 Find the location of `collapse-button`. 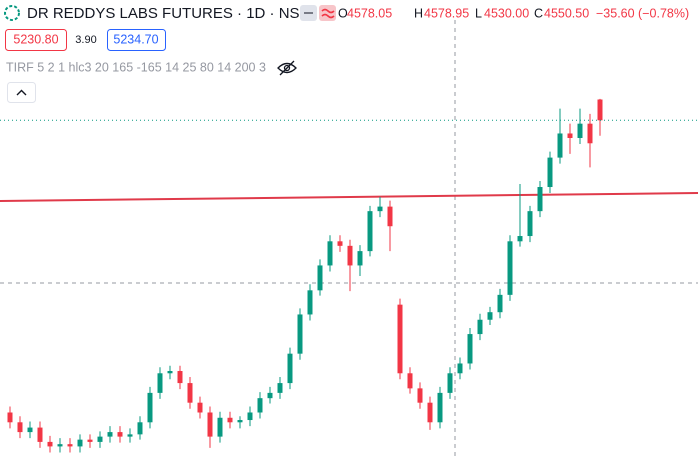

collapse-button is located at coordinates (21, 92).